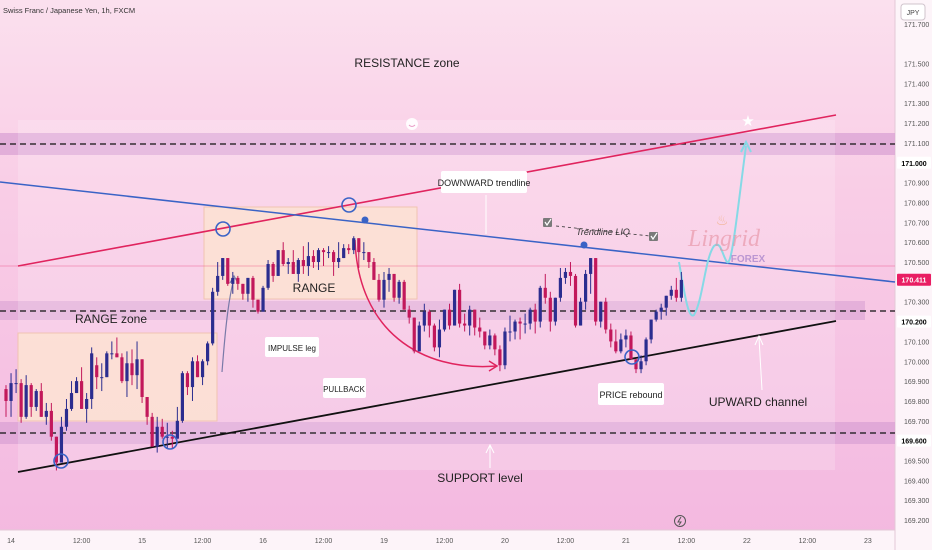 This screenshot has width=932, height=550. Describe the element at coordinates (758, 402) in the screenshot. I see `upward-channel-label: UPWARD channel` at that location.